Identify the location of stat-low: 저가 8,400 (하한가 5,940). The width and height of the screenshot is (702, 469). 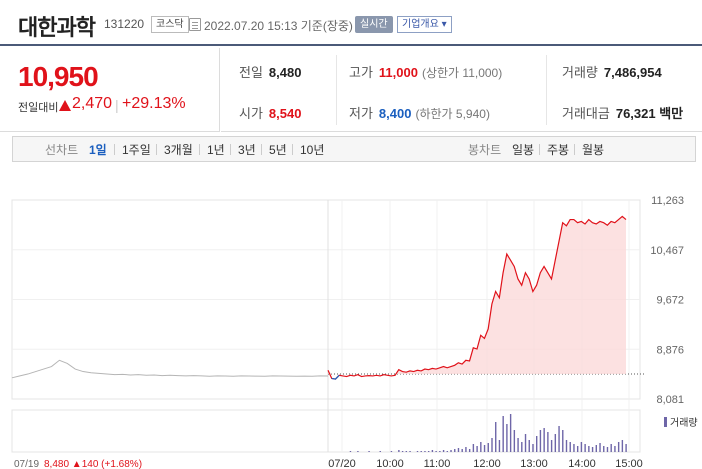
(419, 112).